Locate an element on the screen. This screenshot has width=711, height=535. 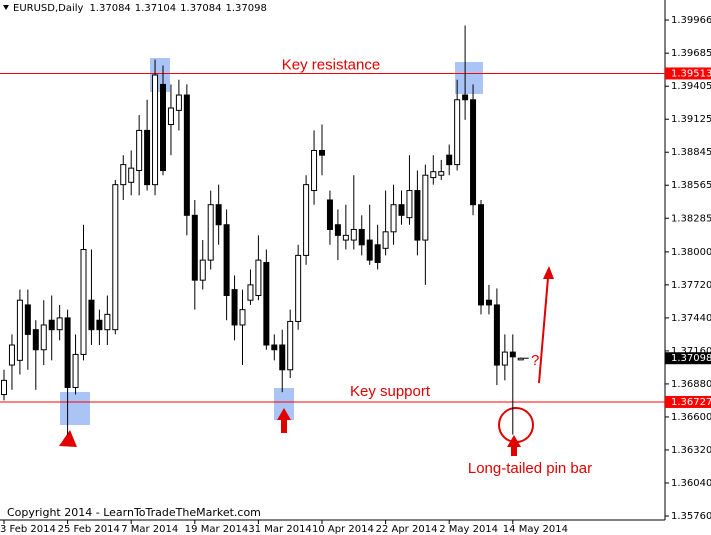
close: 1.37098 is located at coordinates (246, 8).